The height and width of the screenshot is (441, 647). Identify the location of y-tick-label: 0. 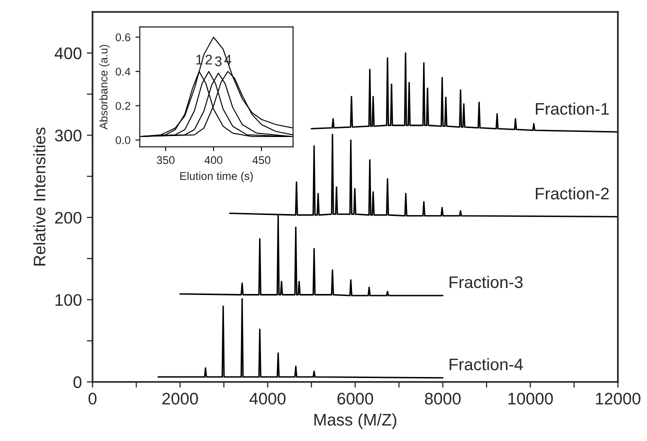
(77, 382).